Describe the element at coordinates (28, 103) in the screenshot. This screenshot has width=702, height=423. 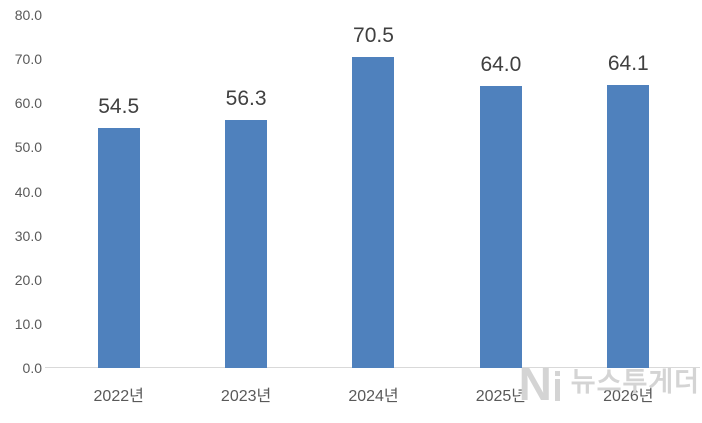
I see `y-tick-label: 60.0` at that location.